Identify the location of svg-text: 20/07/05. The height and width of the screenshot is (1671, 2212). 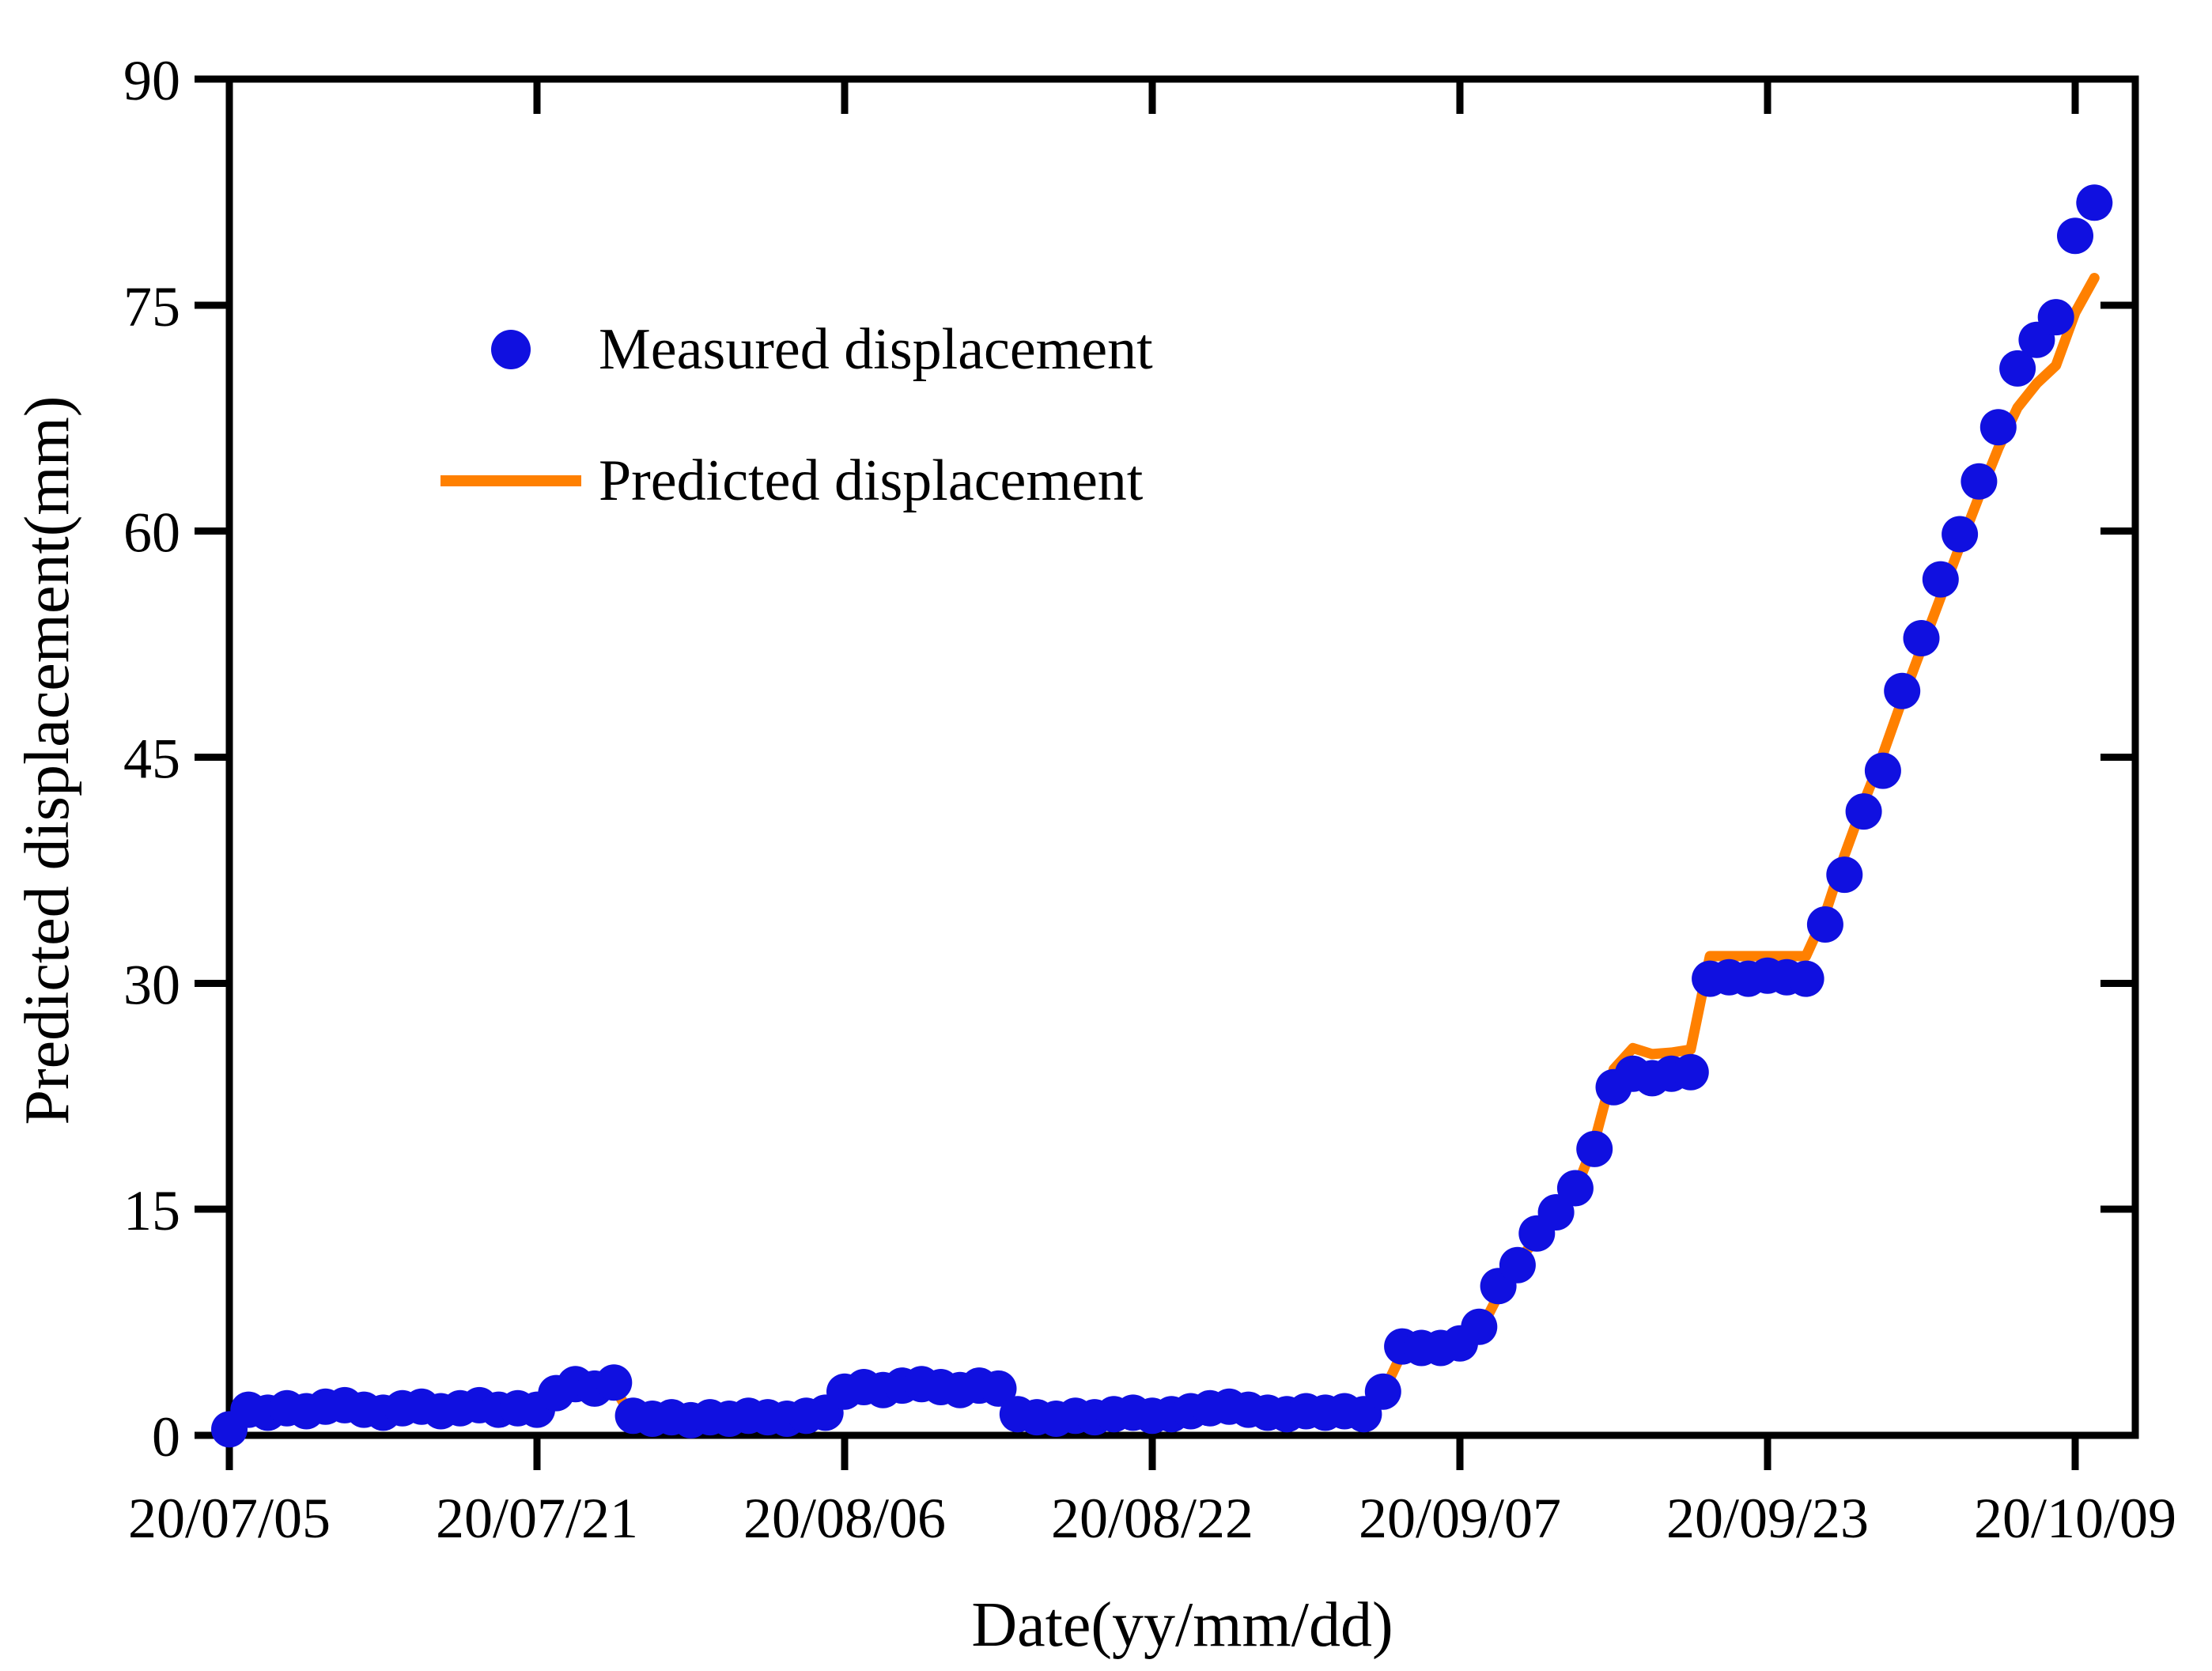
(230, 1518).